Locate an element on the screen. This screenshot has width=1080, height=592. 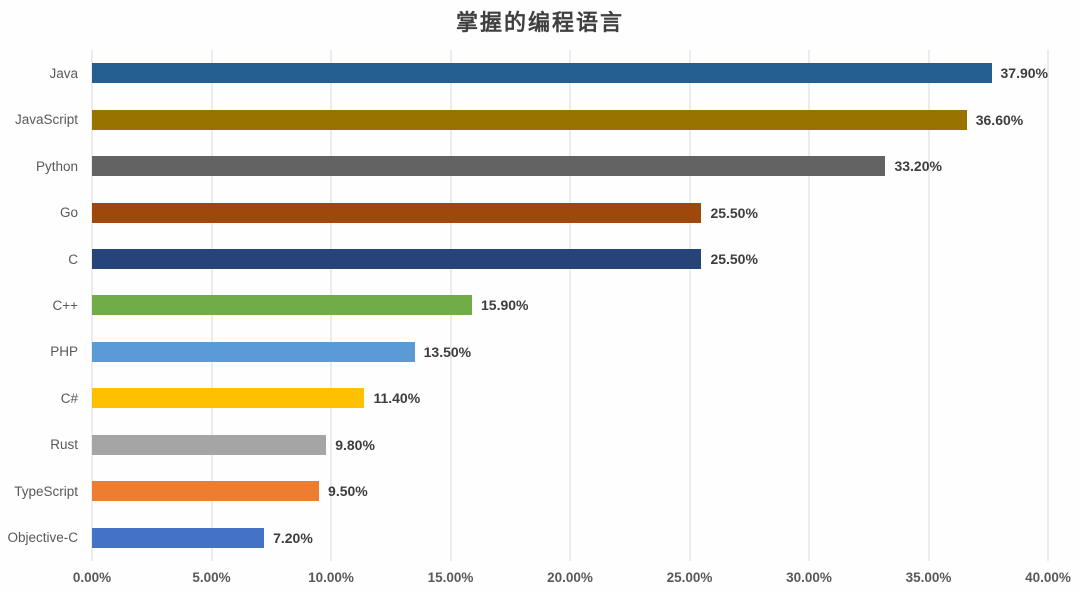
category-label: Python is located at coordinates (56, 166).